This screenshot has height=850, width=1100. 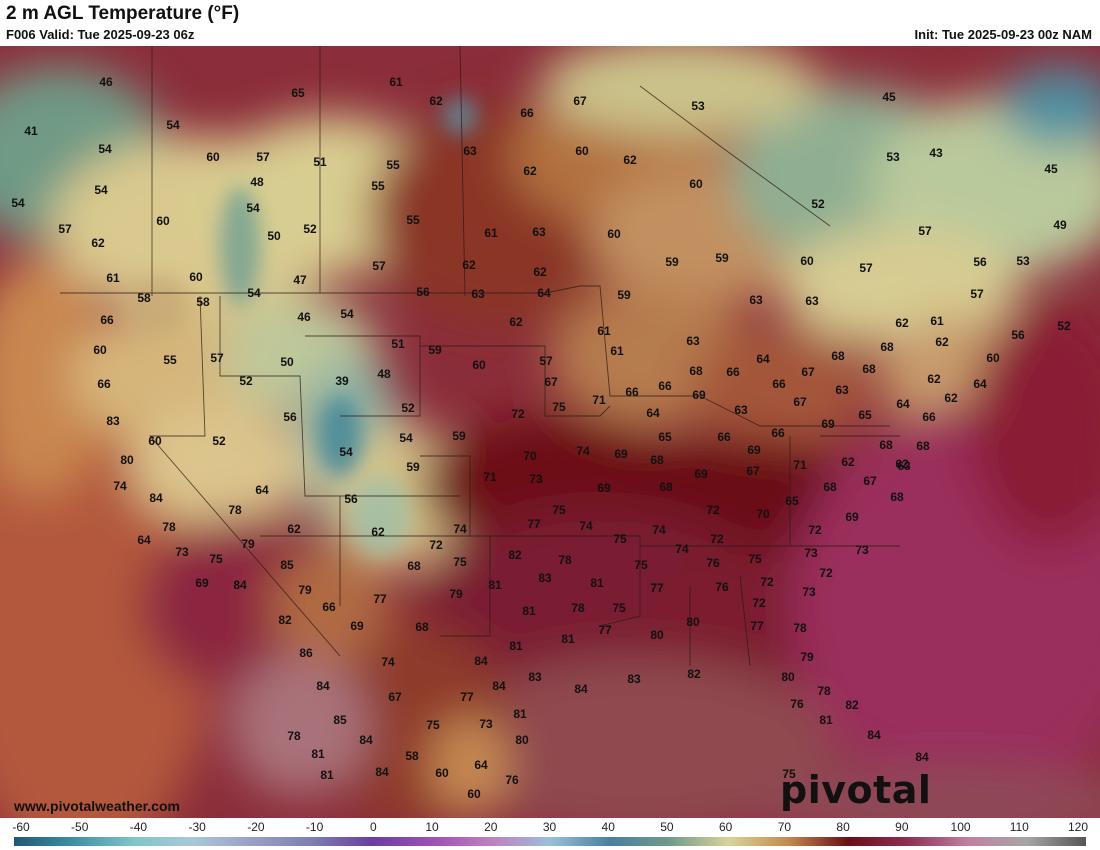 What do you see at coordinates (1019, 827) in the screenshot?
I see `colorbar-tick-label: 110` at bounding box center [1019, 827].